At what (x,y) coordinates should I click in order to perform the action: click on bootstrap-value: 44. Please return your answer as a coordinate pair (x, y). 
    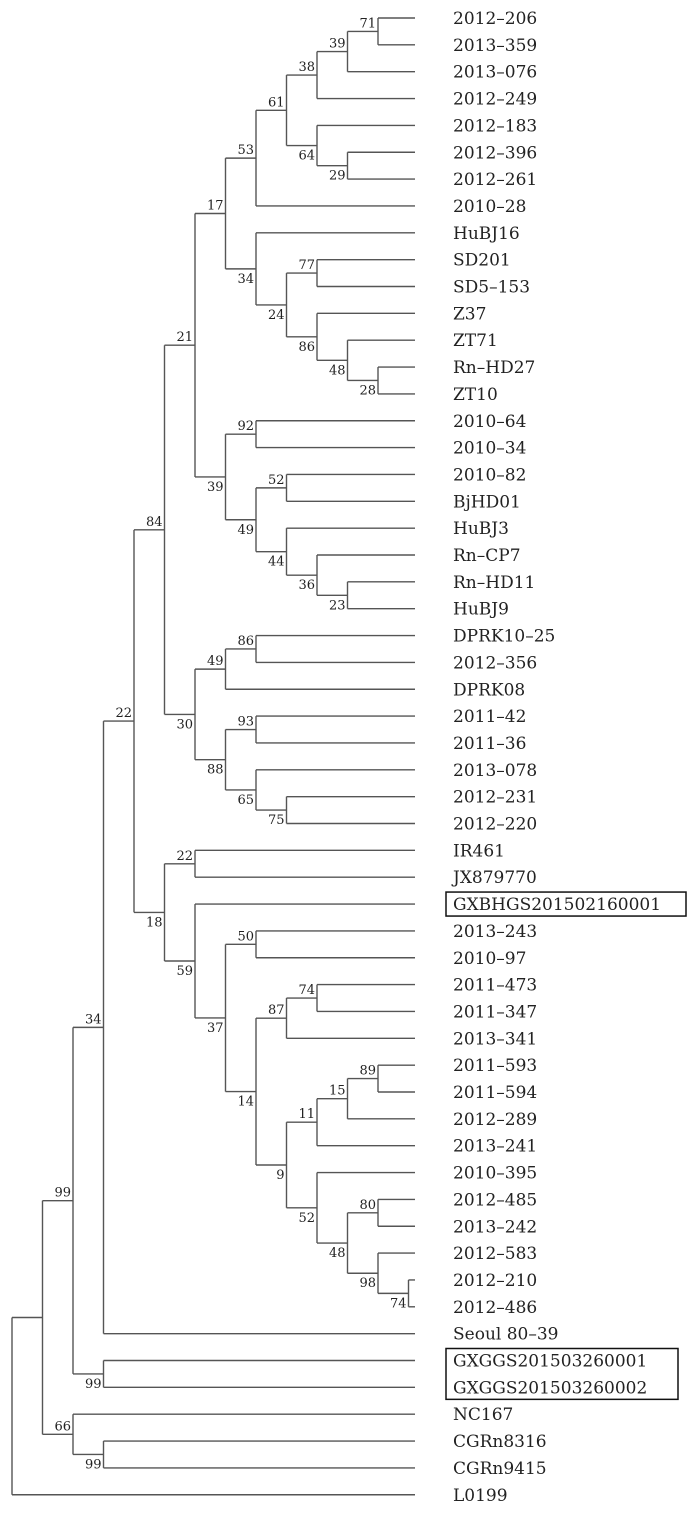
    Looking at the image, I should click on (276, 562).